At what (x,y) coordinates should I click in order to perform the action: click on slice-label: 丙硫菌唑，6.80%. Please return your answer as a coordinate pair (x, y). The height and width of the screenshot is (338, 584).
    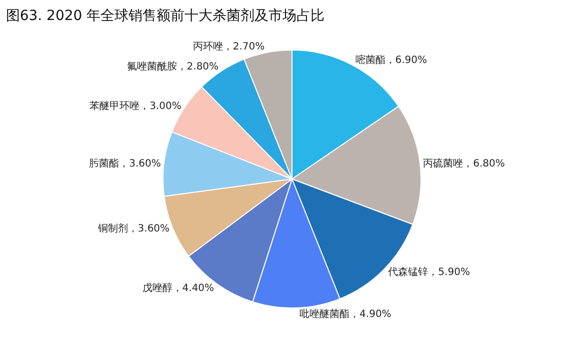
    Looking at the image, I should click on (464, 164).